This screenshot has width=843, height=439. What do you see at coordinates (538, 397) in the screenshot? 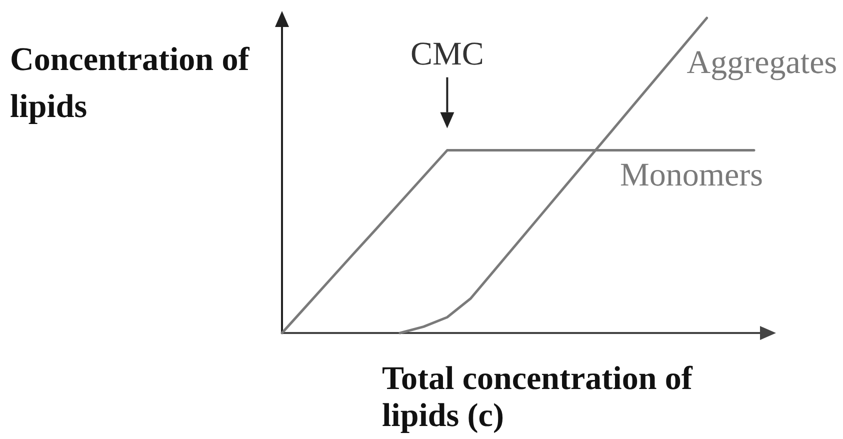
I see `x-axis-title: Total concentration of lipids (c)` at bounding box center [538, 397].